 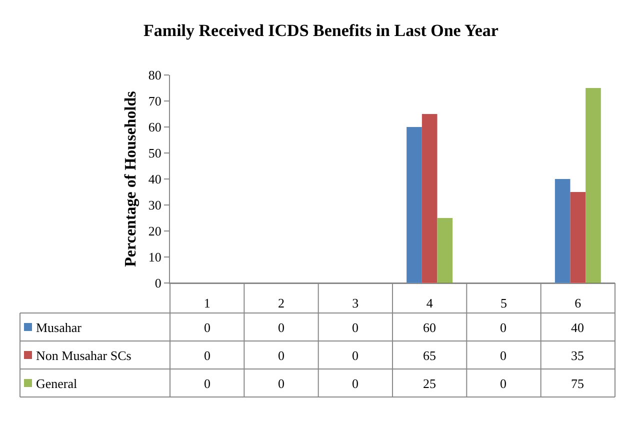 I want to click on data-label: 75, so click(x=577, y=383).